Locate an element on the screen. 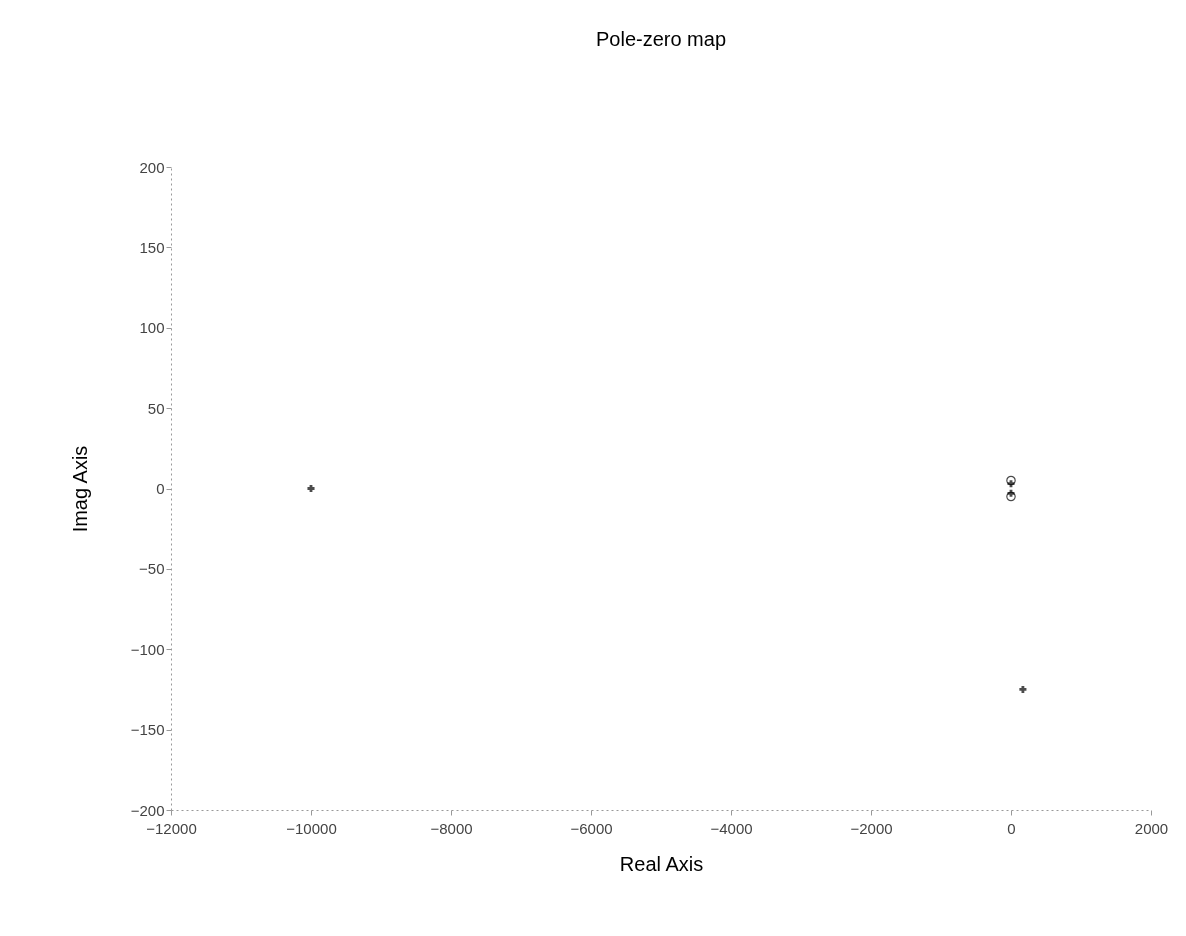 The height and width of the screenshot is (936, 1186). x-tick-label: −6000 is located at coordinates (591, 828).